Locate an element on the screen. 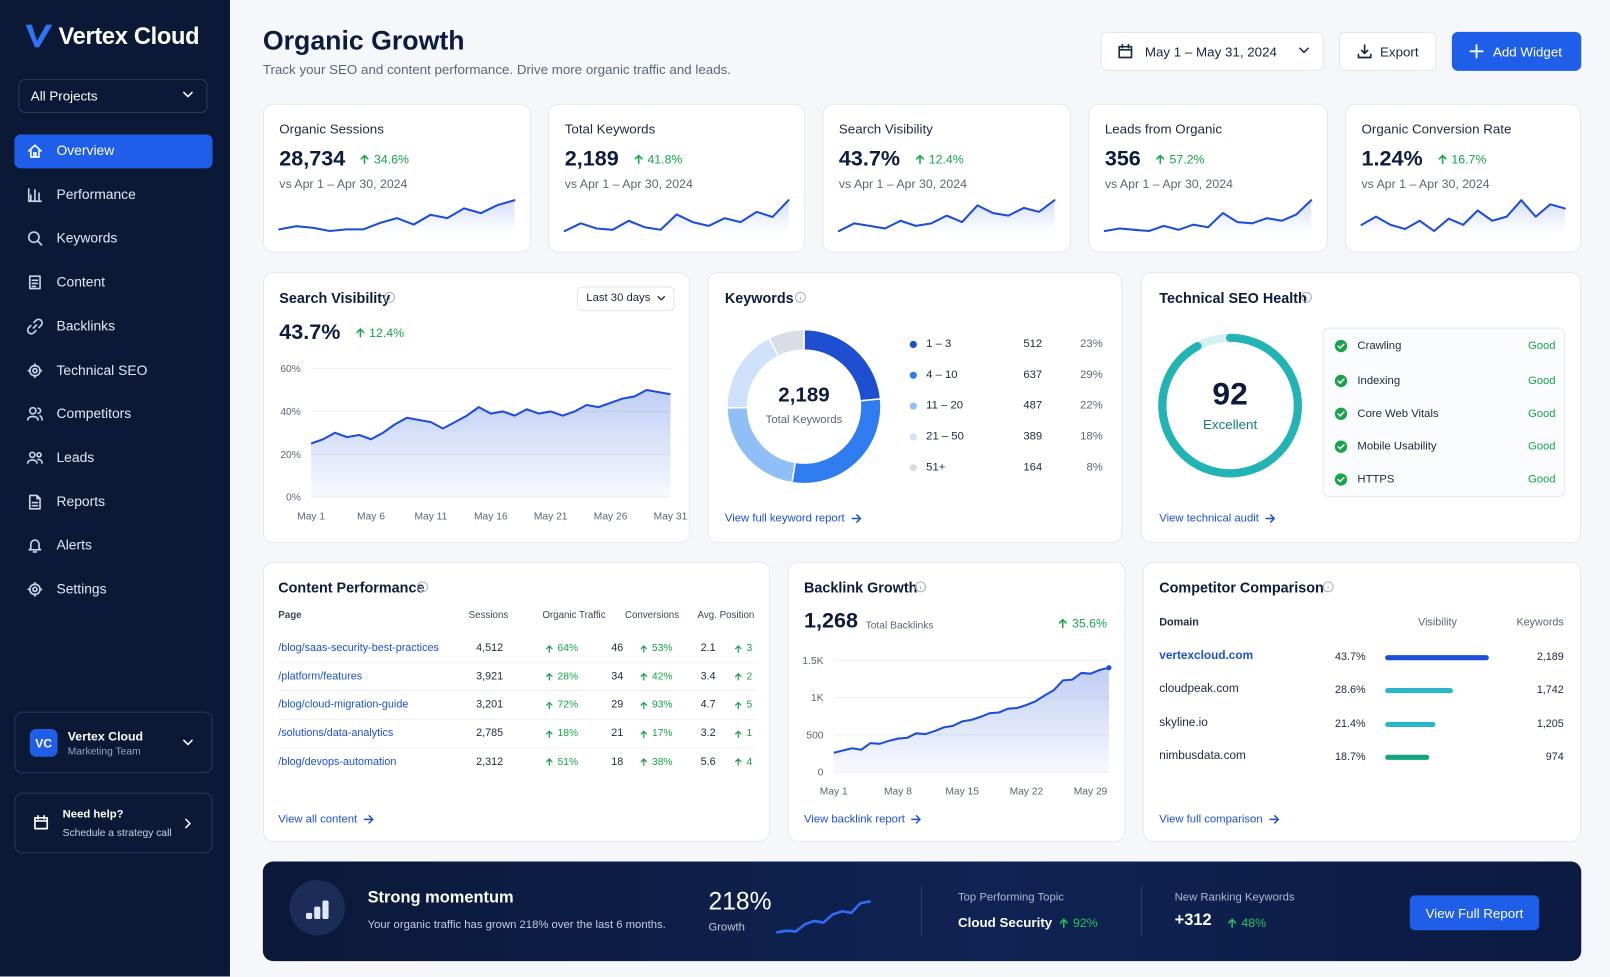 This screenshot has height=977, width=1610. link: View all content is located at coordinates (380, 819).